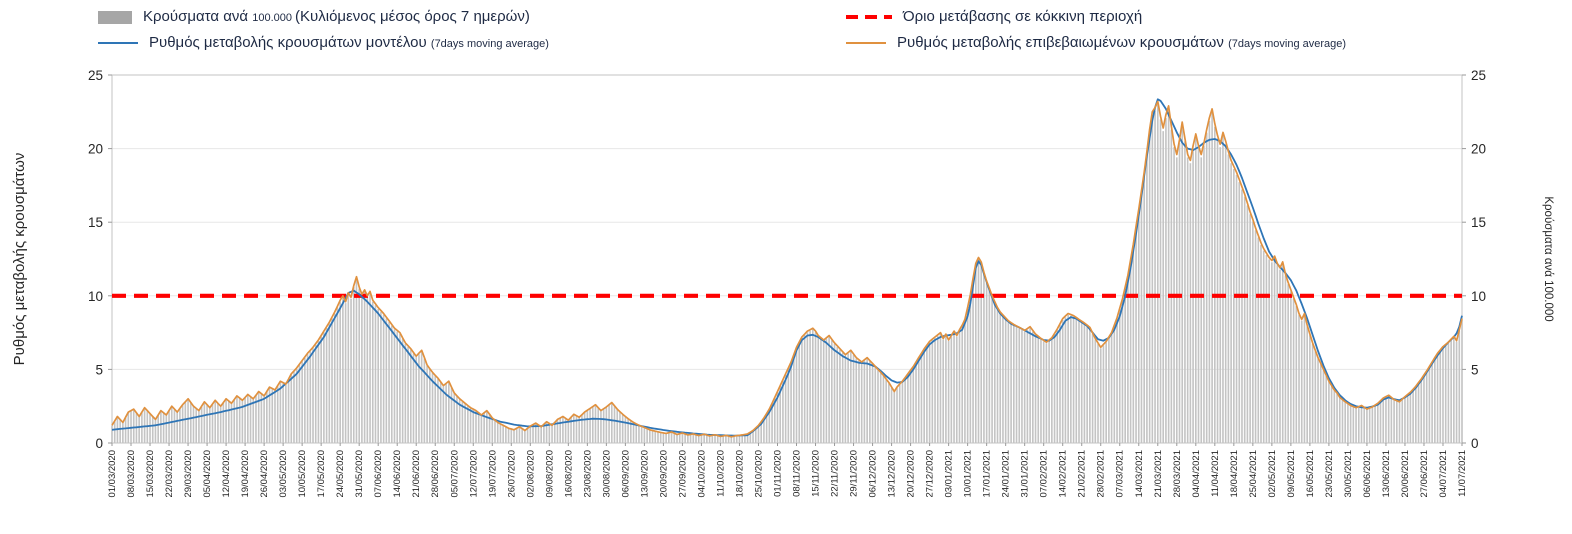 This screenshot has height=534, width=1572. I want to click on svg-text: 03/01/2021, so click(949, 474).